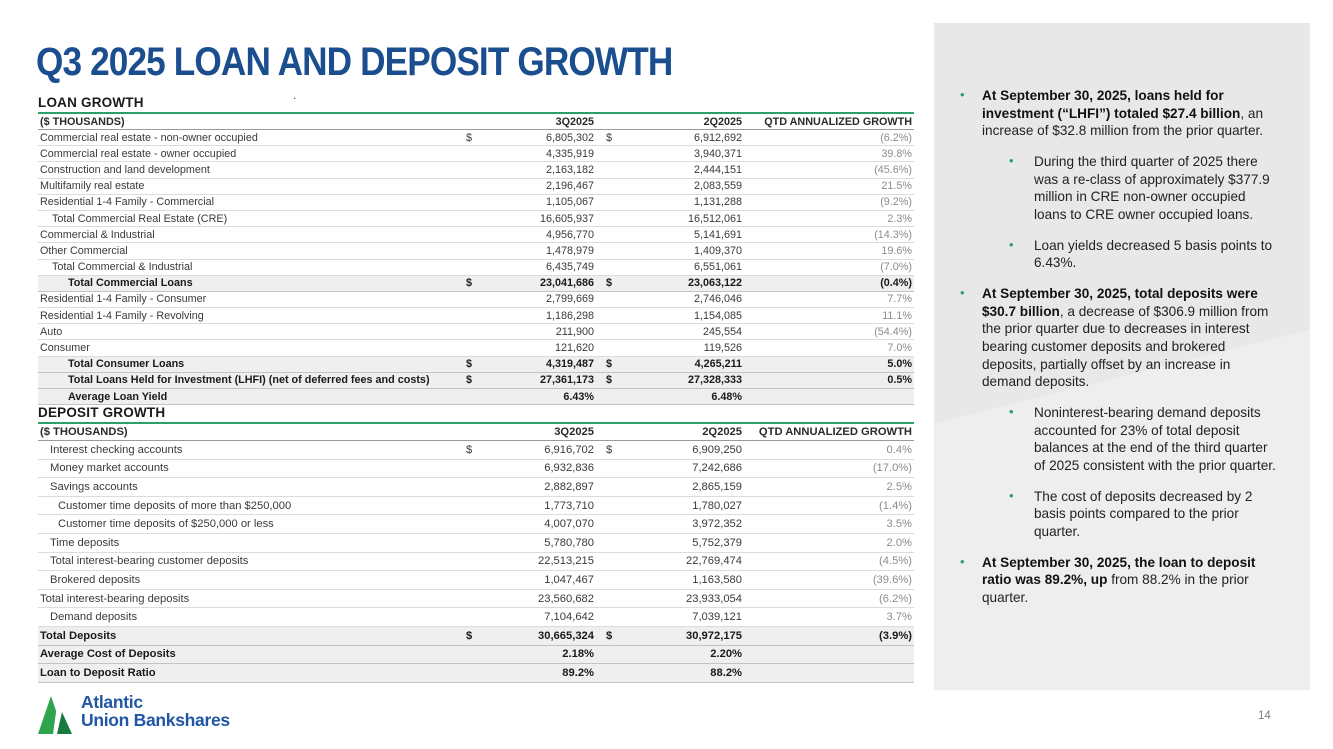 The width and height of the screenshot is (1333, 749). What do you see at coordinates (569, 186) in the screenshot?
I see `value-3q2025: 2,196,467` at bounding box center [569, 186].